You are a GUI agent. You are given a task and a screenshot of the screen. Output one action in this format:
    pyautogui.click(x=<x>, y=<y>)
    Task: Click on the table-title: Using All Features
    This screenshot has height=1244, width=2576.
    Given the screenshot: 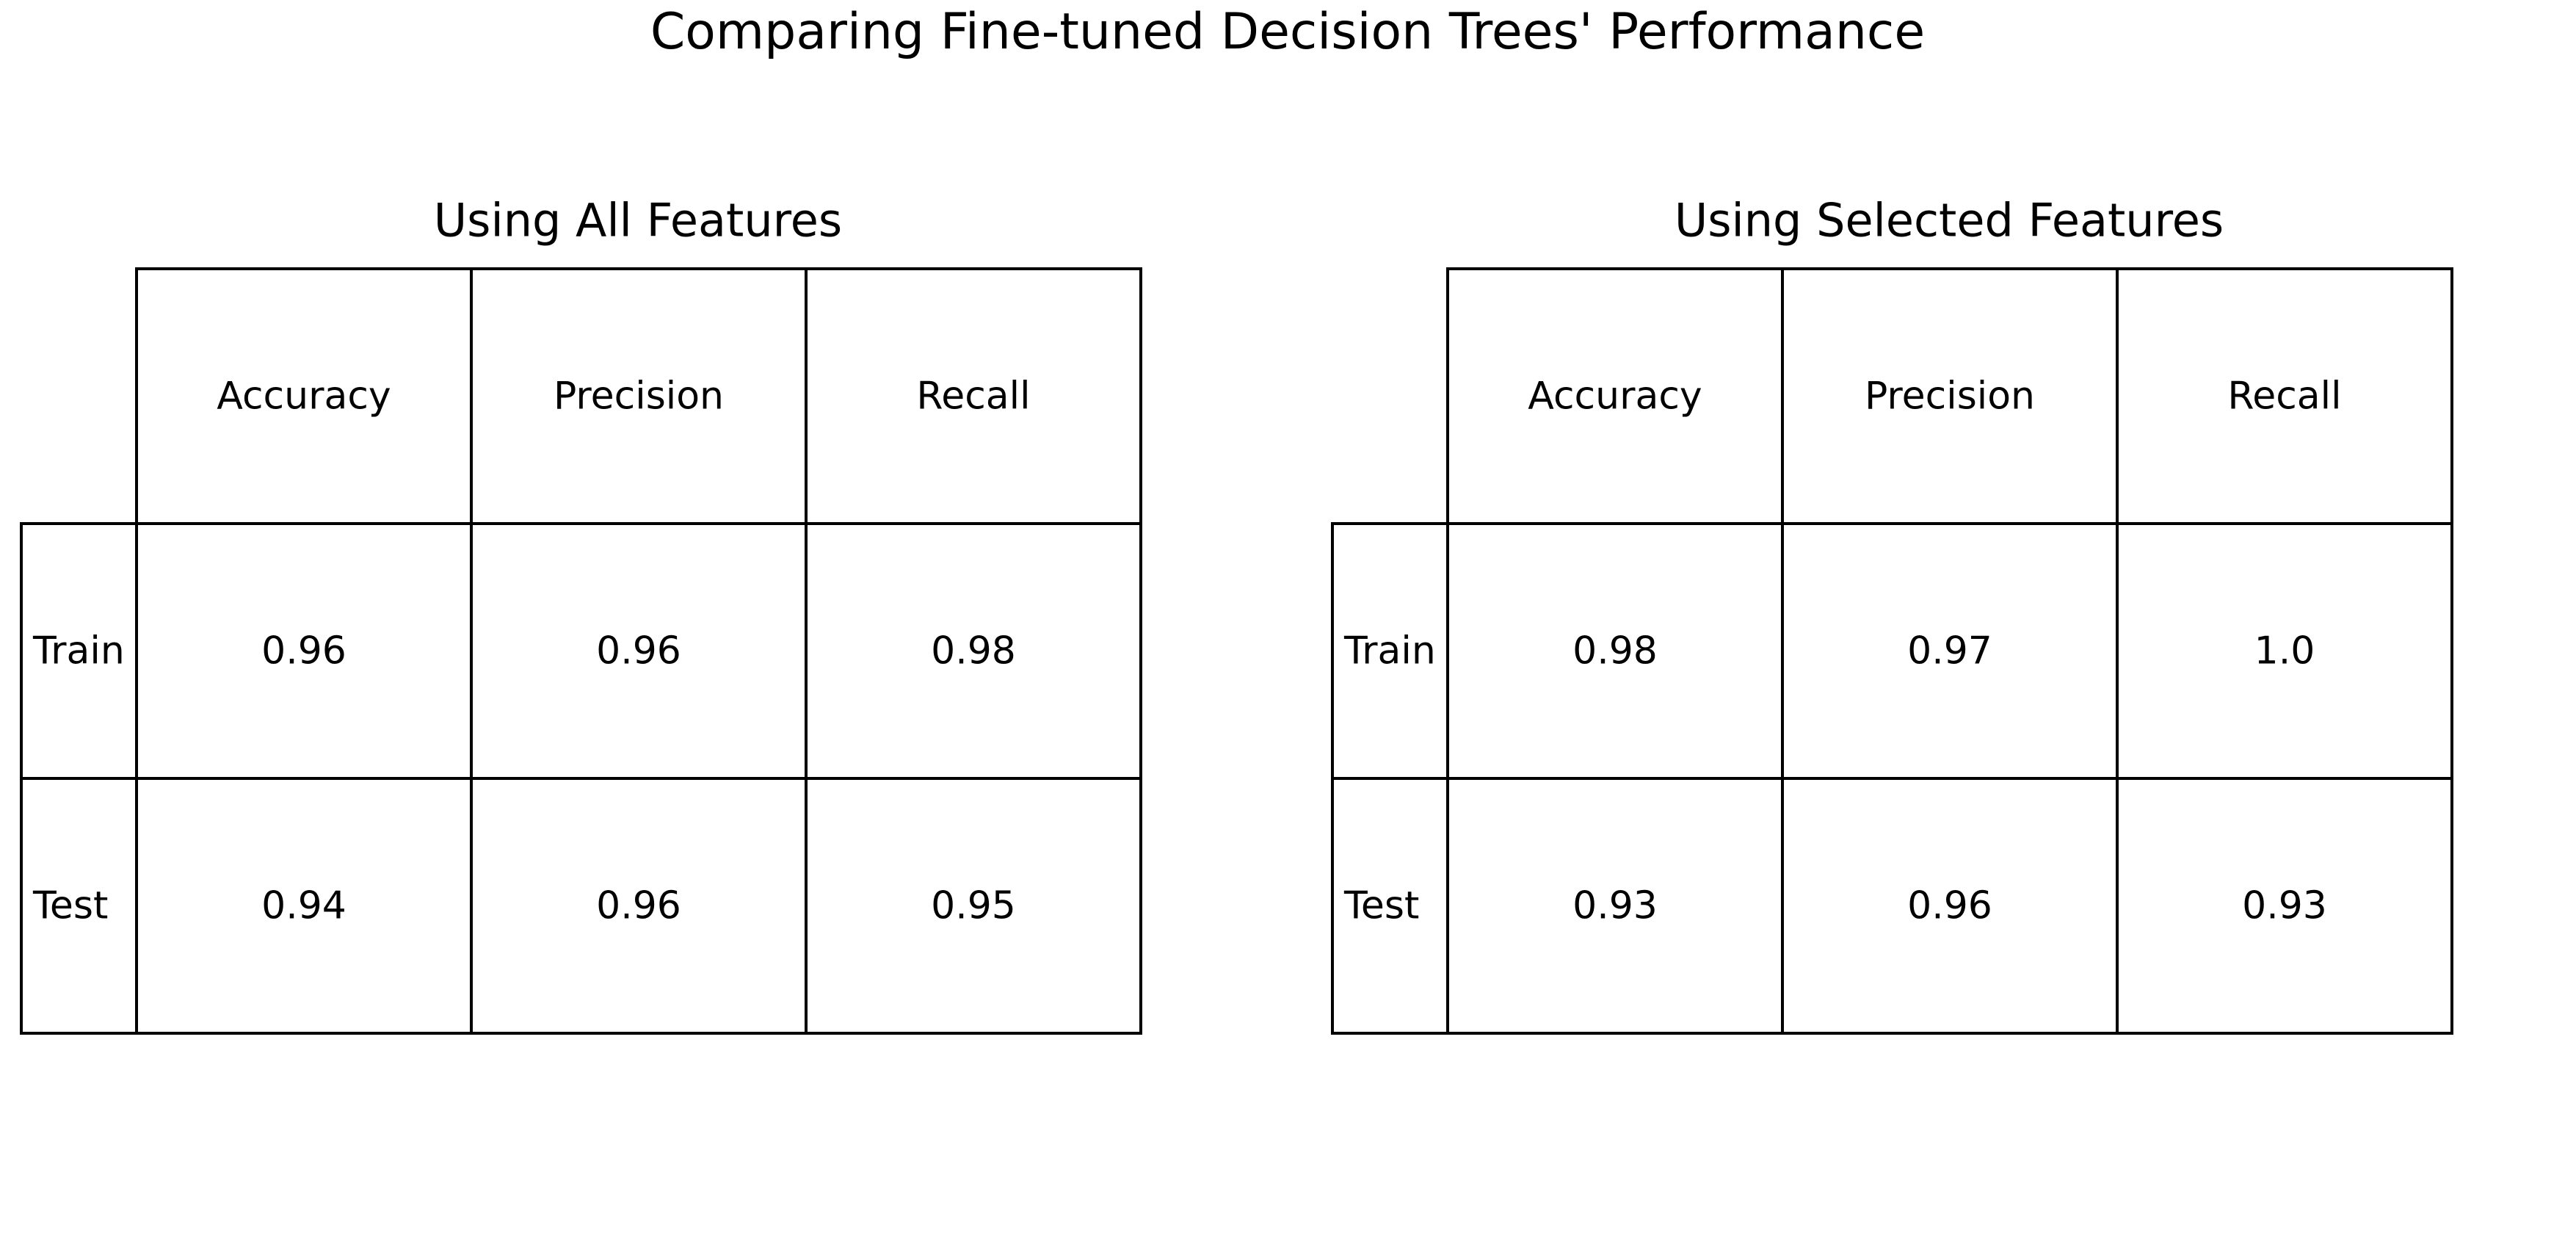 What is the action you would take?
    pyautogui.click(x=638, y=220)
    